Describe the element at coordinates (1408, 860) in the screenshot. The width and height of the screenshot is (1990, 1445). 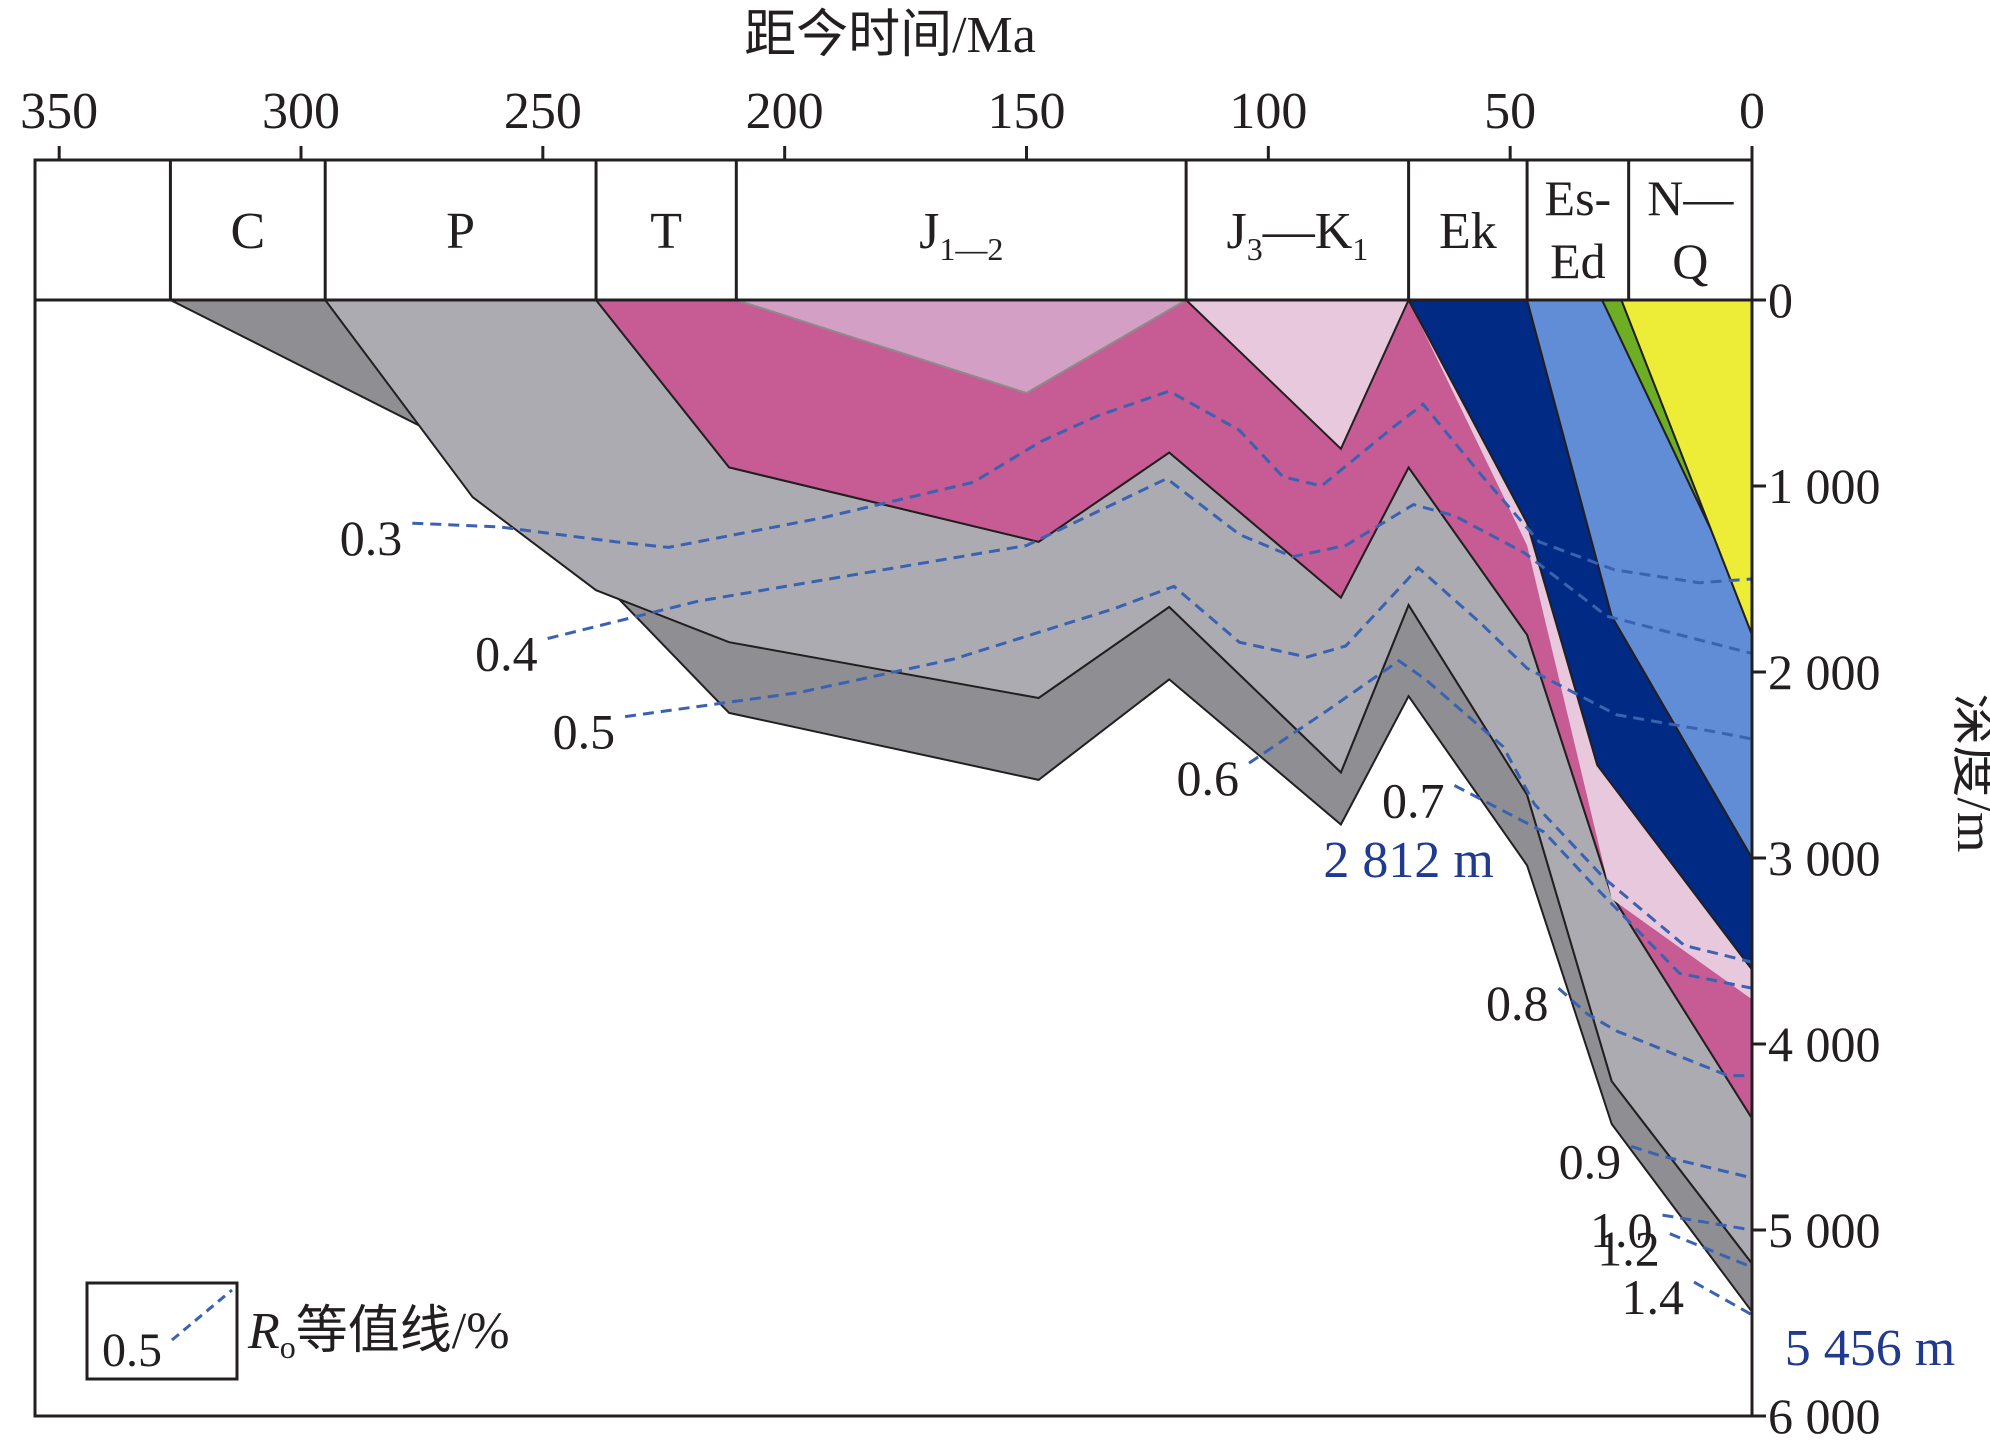
I see `annotation-2812: 2 812 m` at that location.